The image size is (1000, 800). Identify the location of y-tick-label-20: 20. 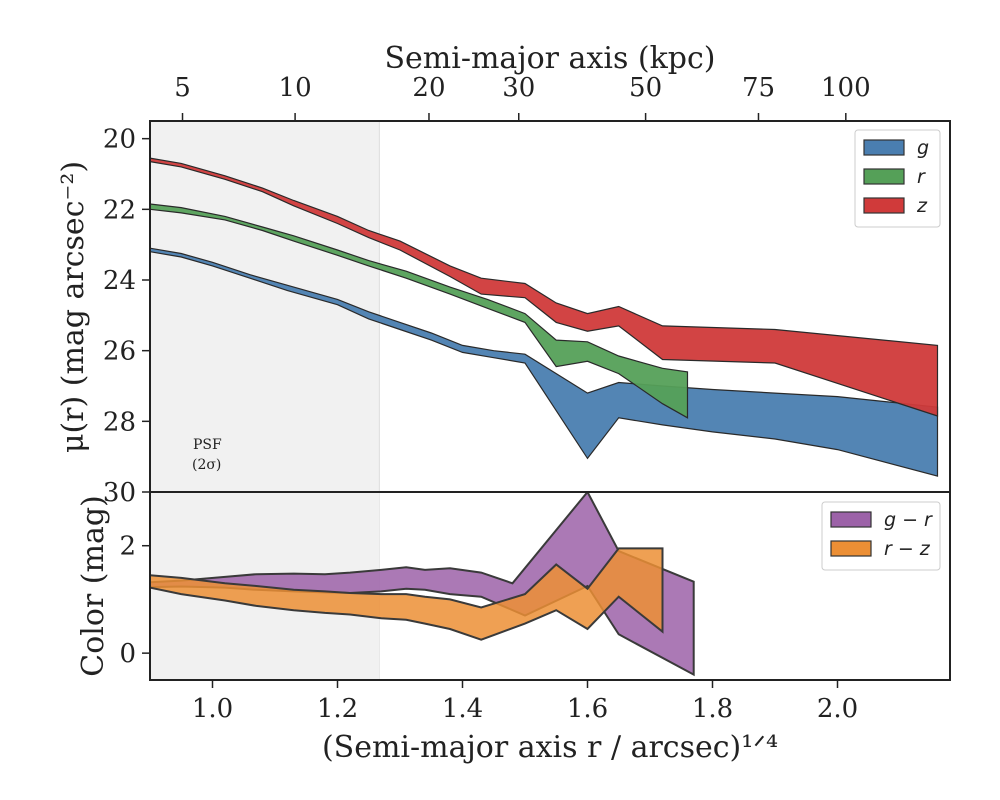
(119, 140).